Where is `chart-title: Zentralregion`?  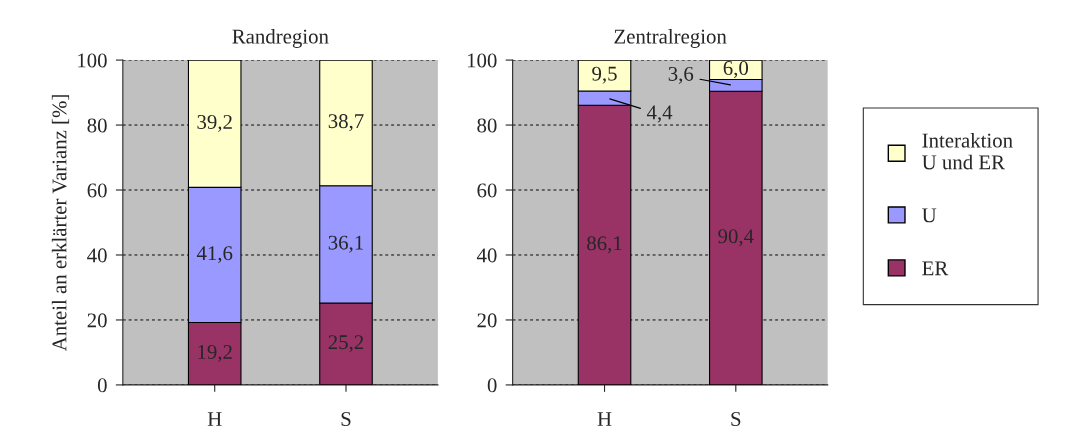 chart-title: Zentralregion is located at coordinates (670, 38).